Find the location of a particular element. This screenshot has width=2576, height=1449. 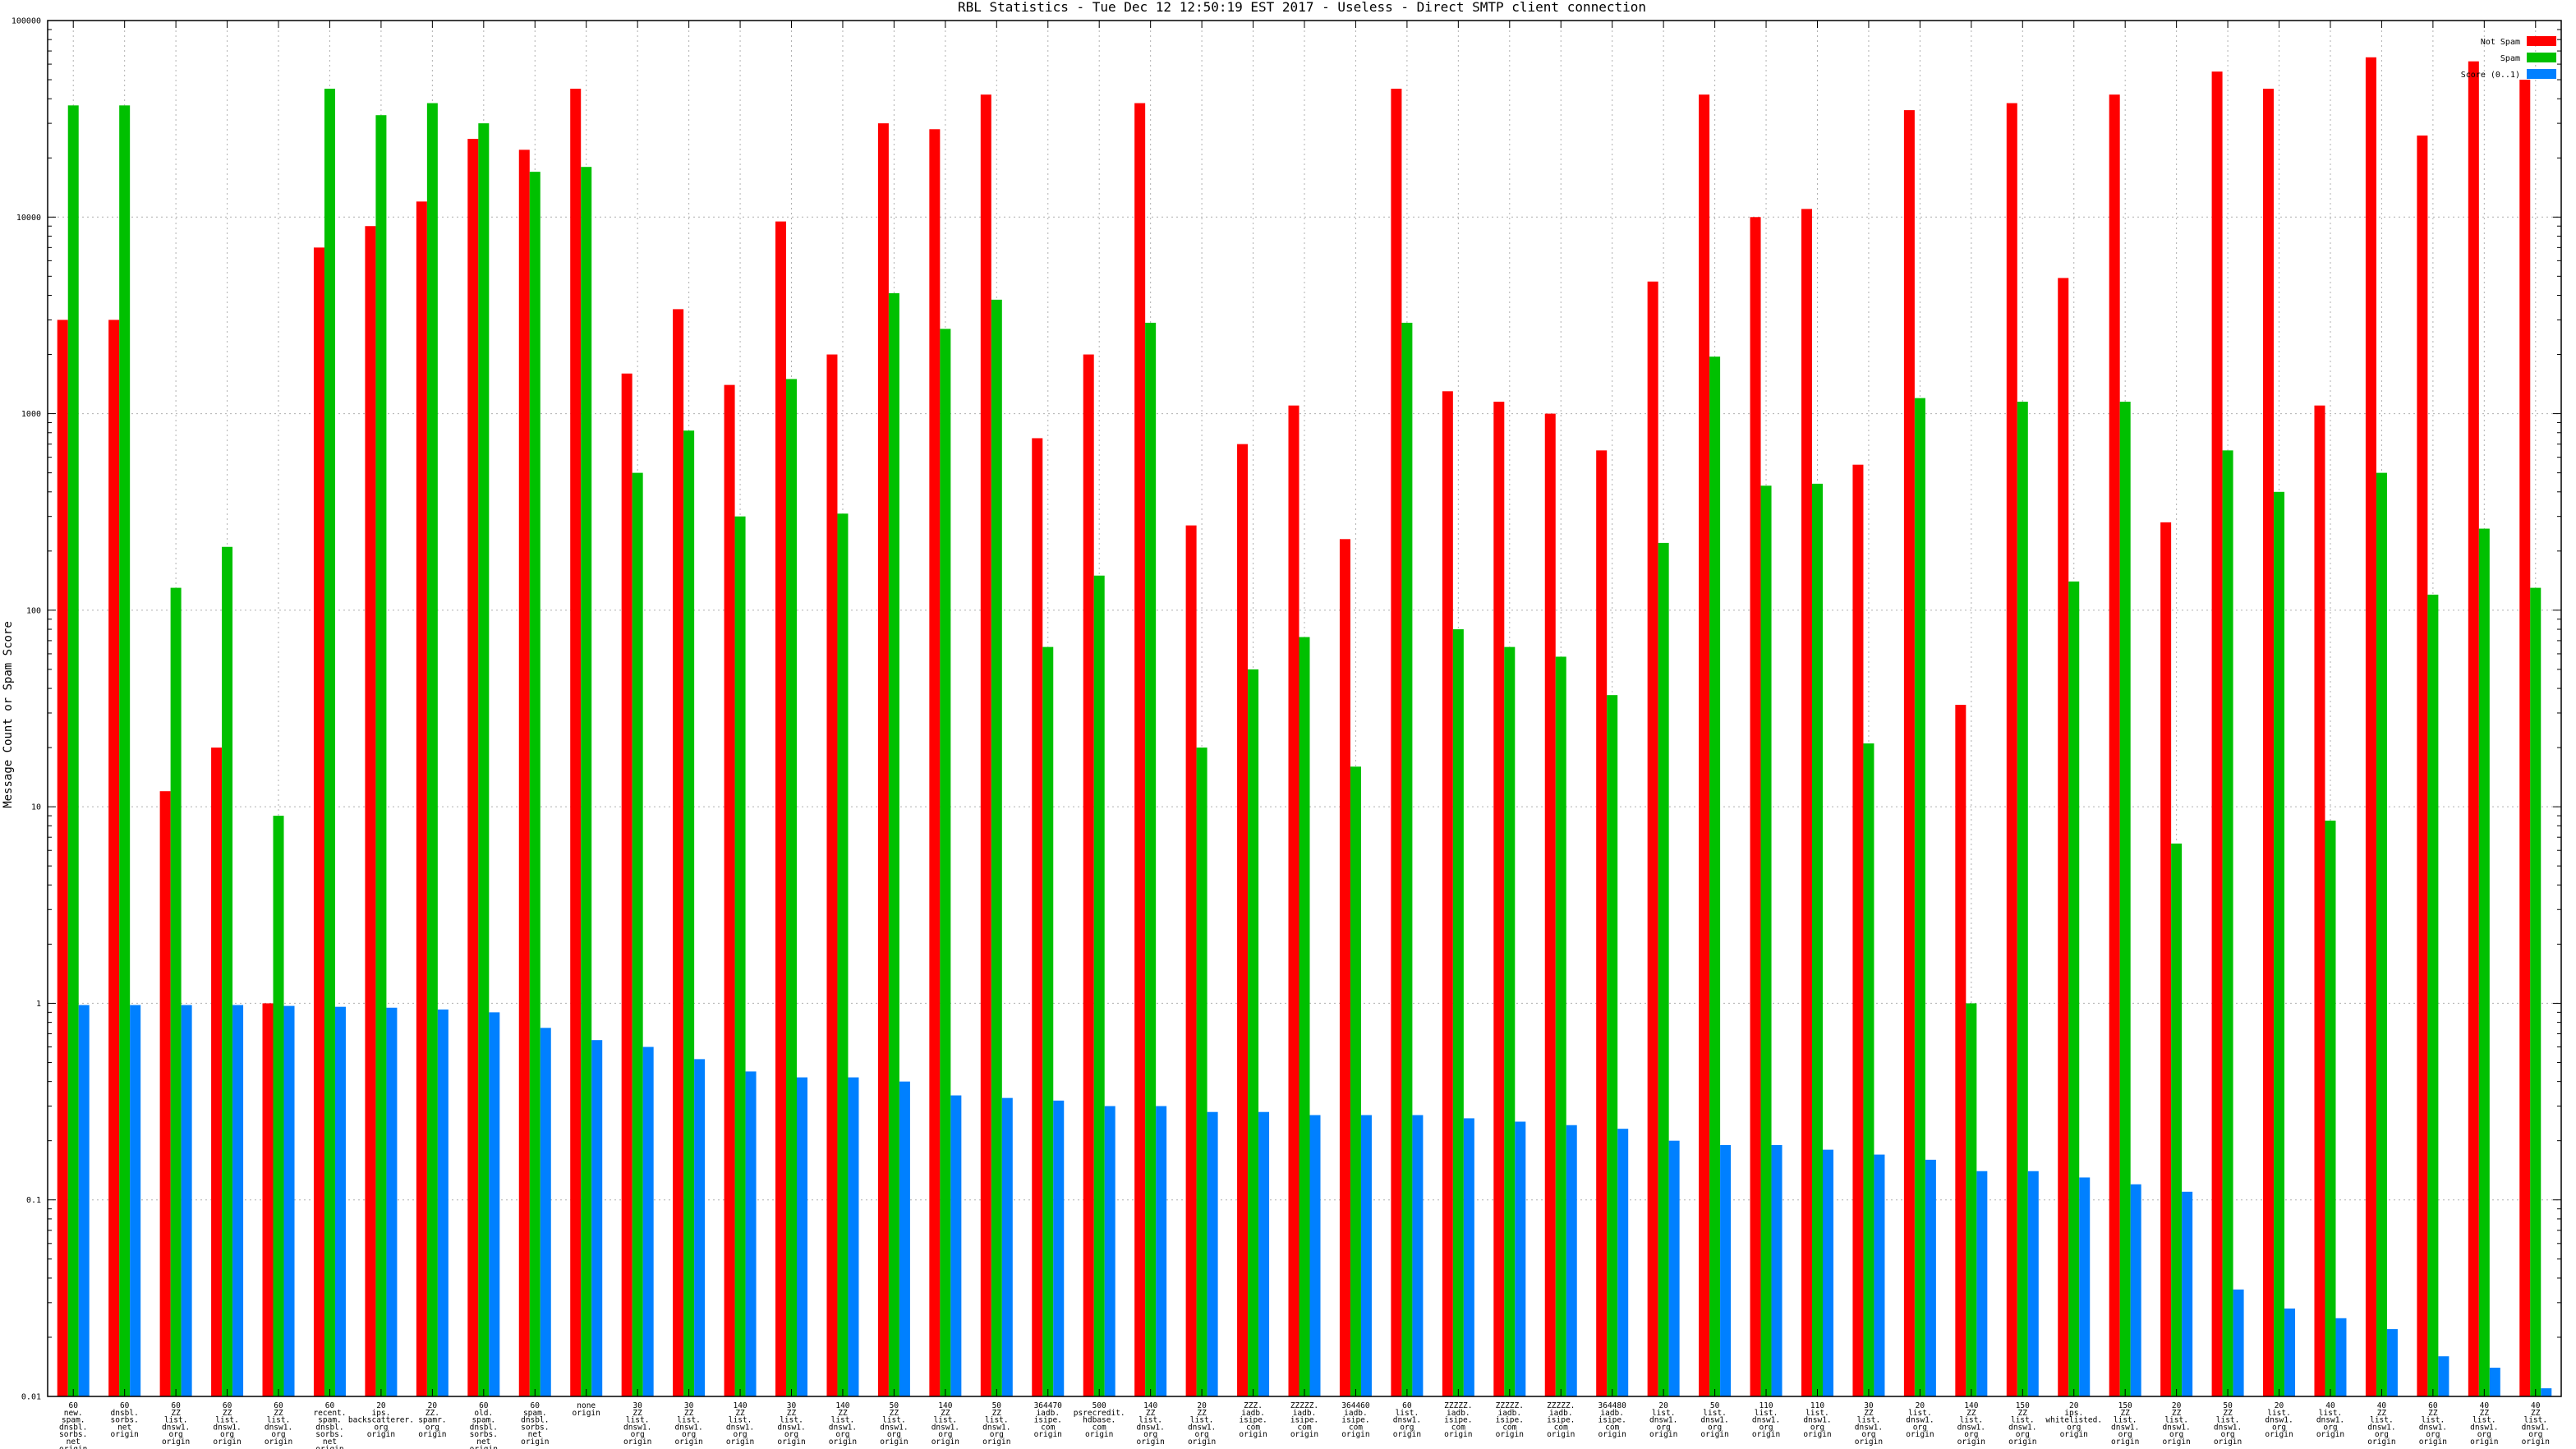

legend: Not Spam Spam Score (0..1) is located at coordinates (2508, 58).